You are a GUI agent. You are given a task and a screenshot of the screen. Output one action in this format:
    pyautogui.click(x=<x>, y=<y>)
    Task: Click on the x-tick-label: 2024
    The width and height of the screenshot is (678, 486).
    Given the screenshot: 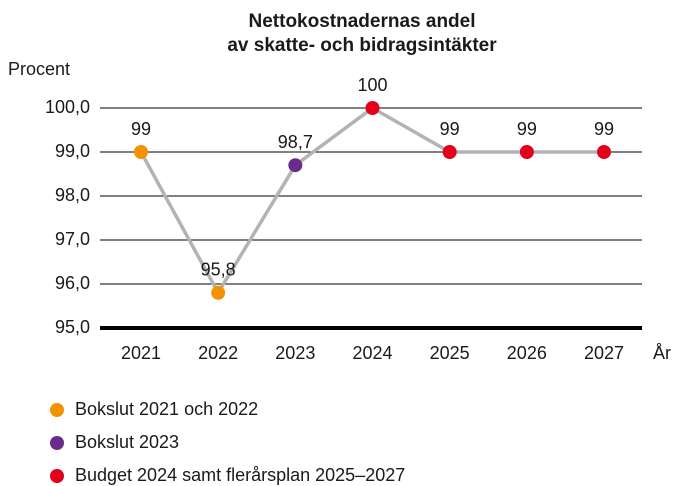 What is the action you would take?
    pyautogui.click(x=372, y=353)
    